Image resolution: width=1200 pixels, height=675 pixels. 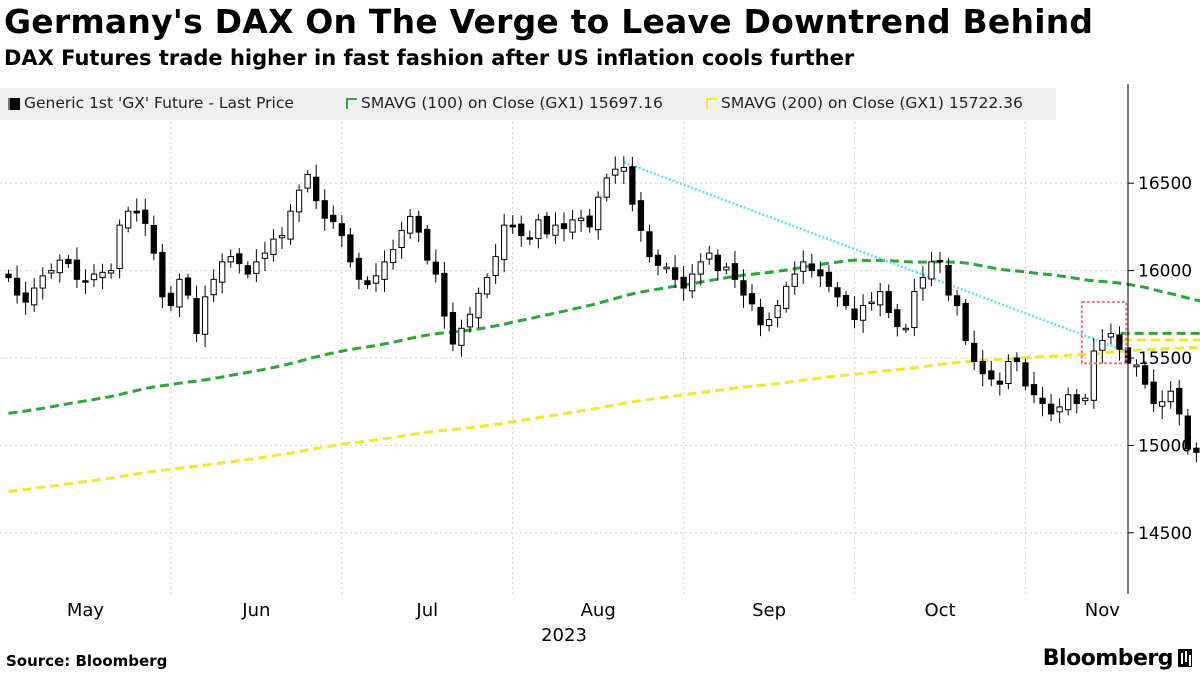 I want to click on terminal-icon, so click(x=1185, y=658).